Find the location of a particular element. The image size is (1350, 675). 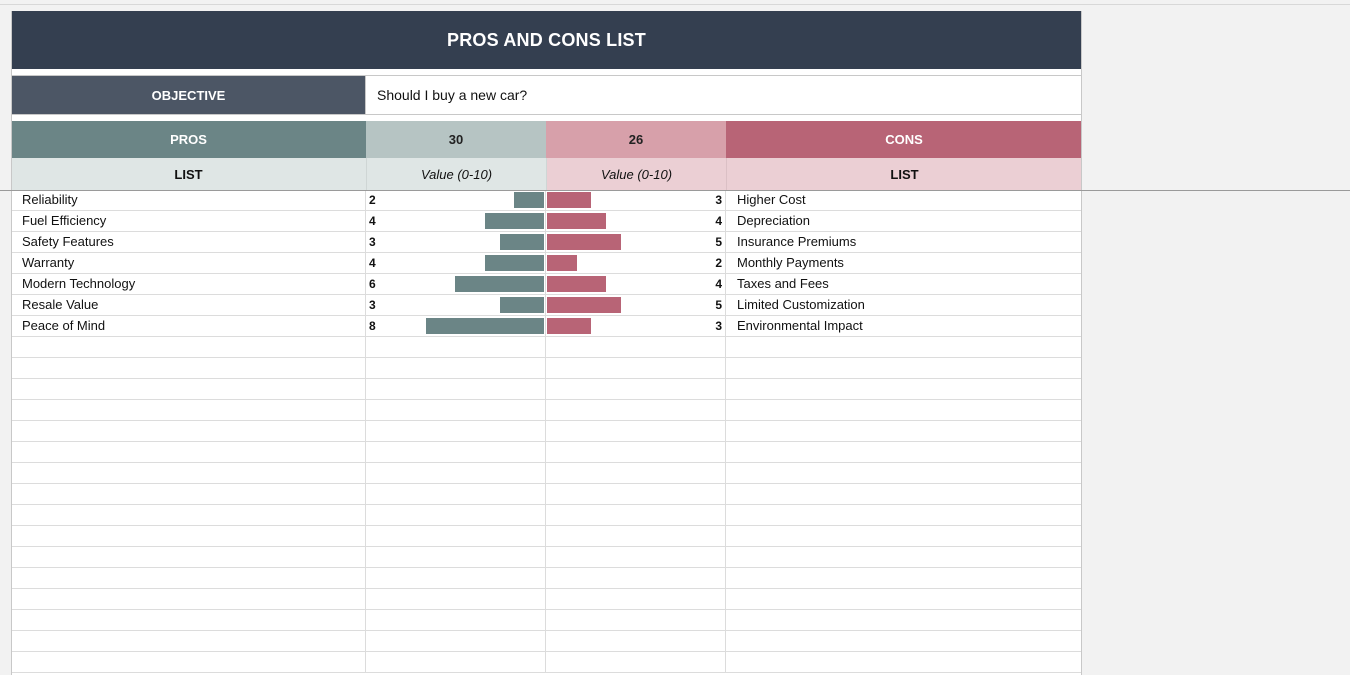

pro-value-cell: 8 is located at coordinates (456, 326).